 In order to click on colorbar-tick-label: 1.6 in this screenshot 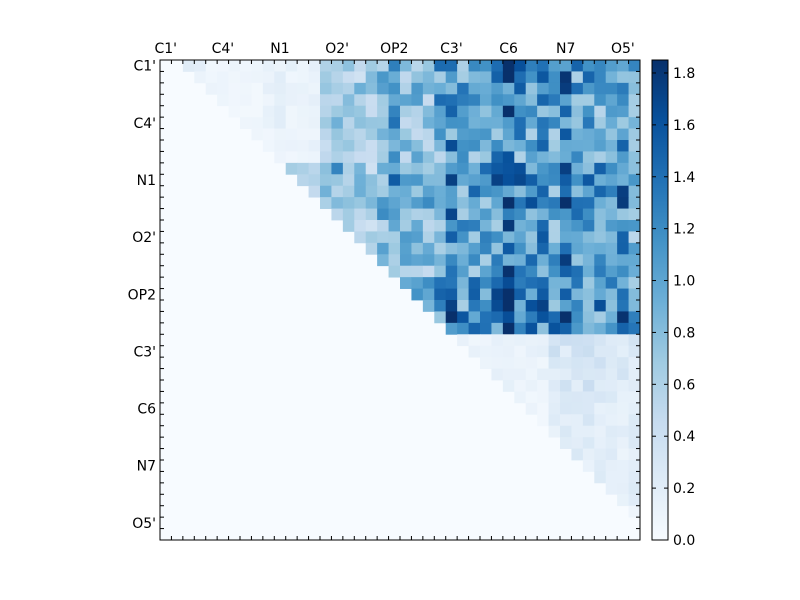, I will do `click(684, 126)`.